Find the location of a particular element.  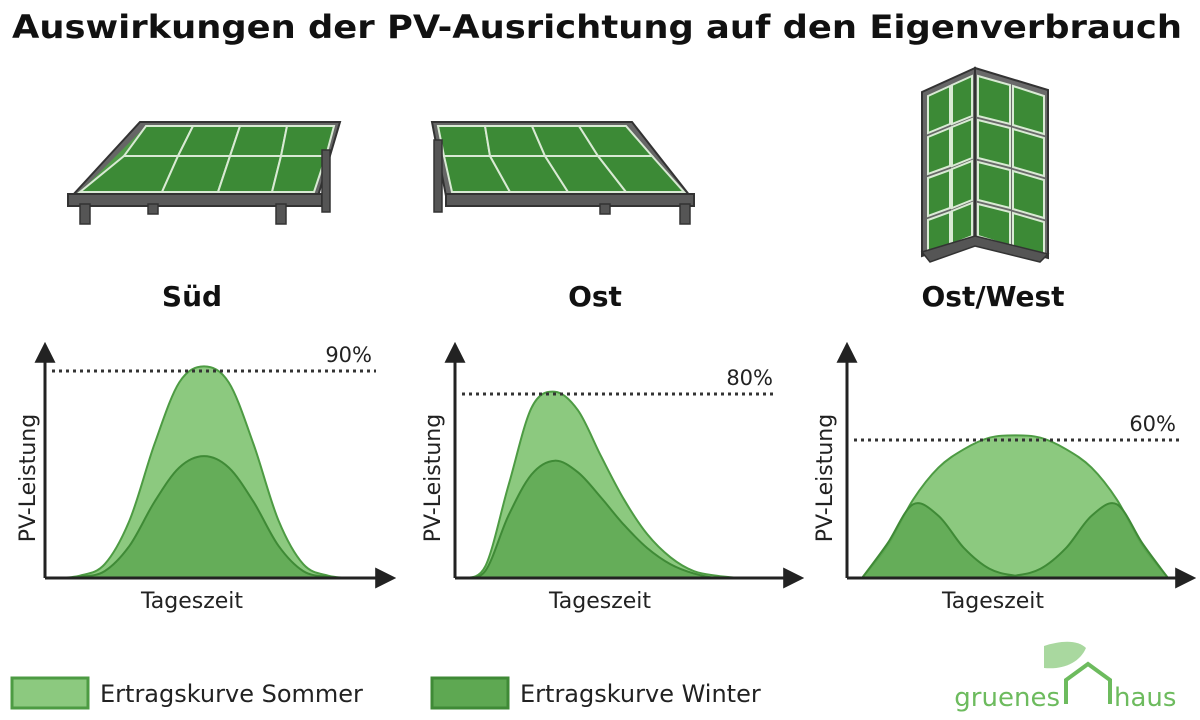

legend-label-summer: Ertragskurve Sommer is located at coordinates (231, 694).